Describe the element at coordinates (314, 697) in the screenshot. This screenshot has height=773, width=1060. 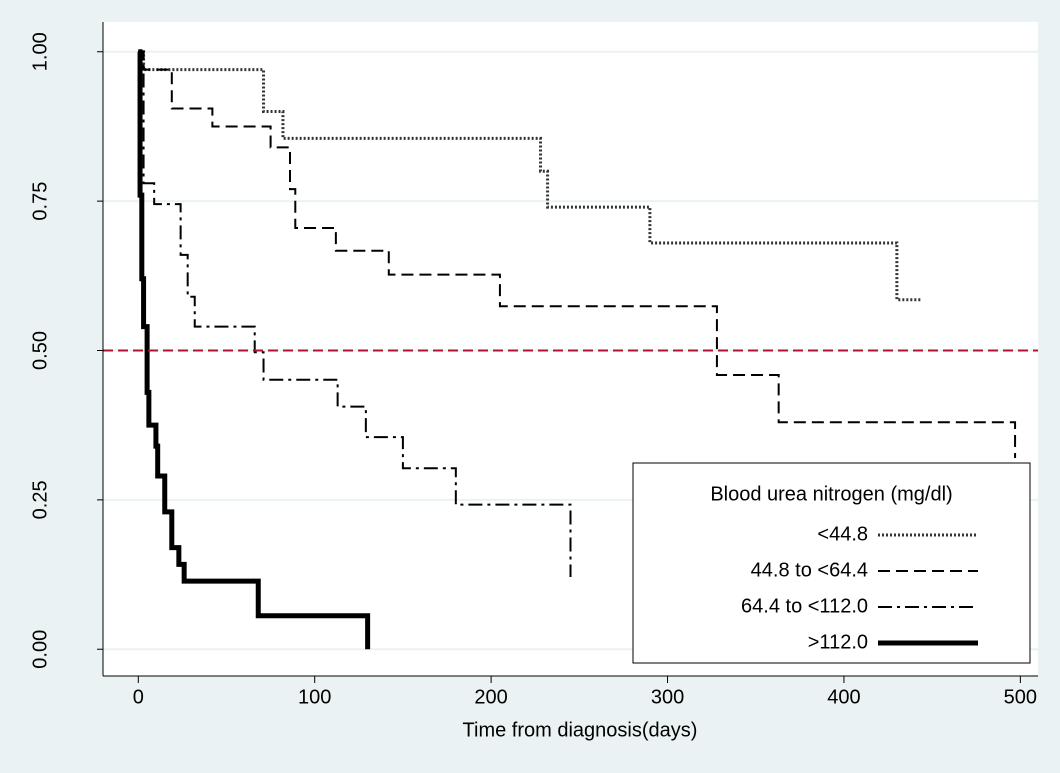
I see `x-tick-label: 100` at that location.